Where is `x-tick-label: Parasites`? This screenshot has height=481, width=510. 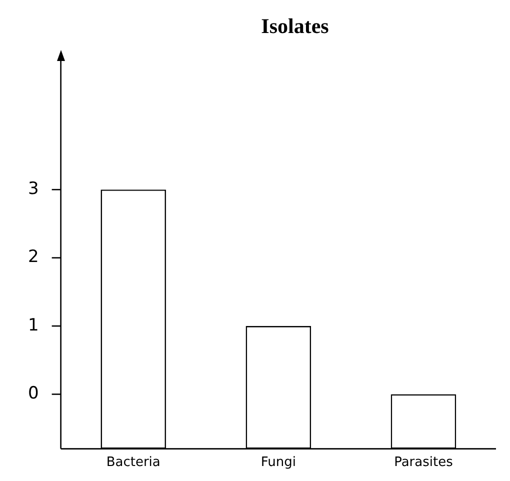
x-tick-label: Parasites is located at coordinates (424, 462).